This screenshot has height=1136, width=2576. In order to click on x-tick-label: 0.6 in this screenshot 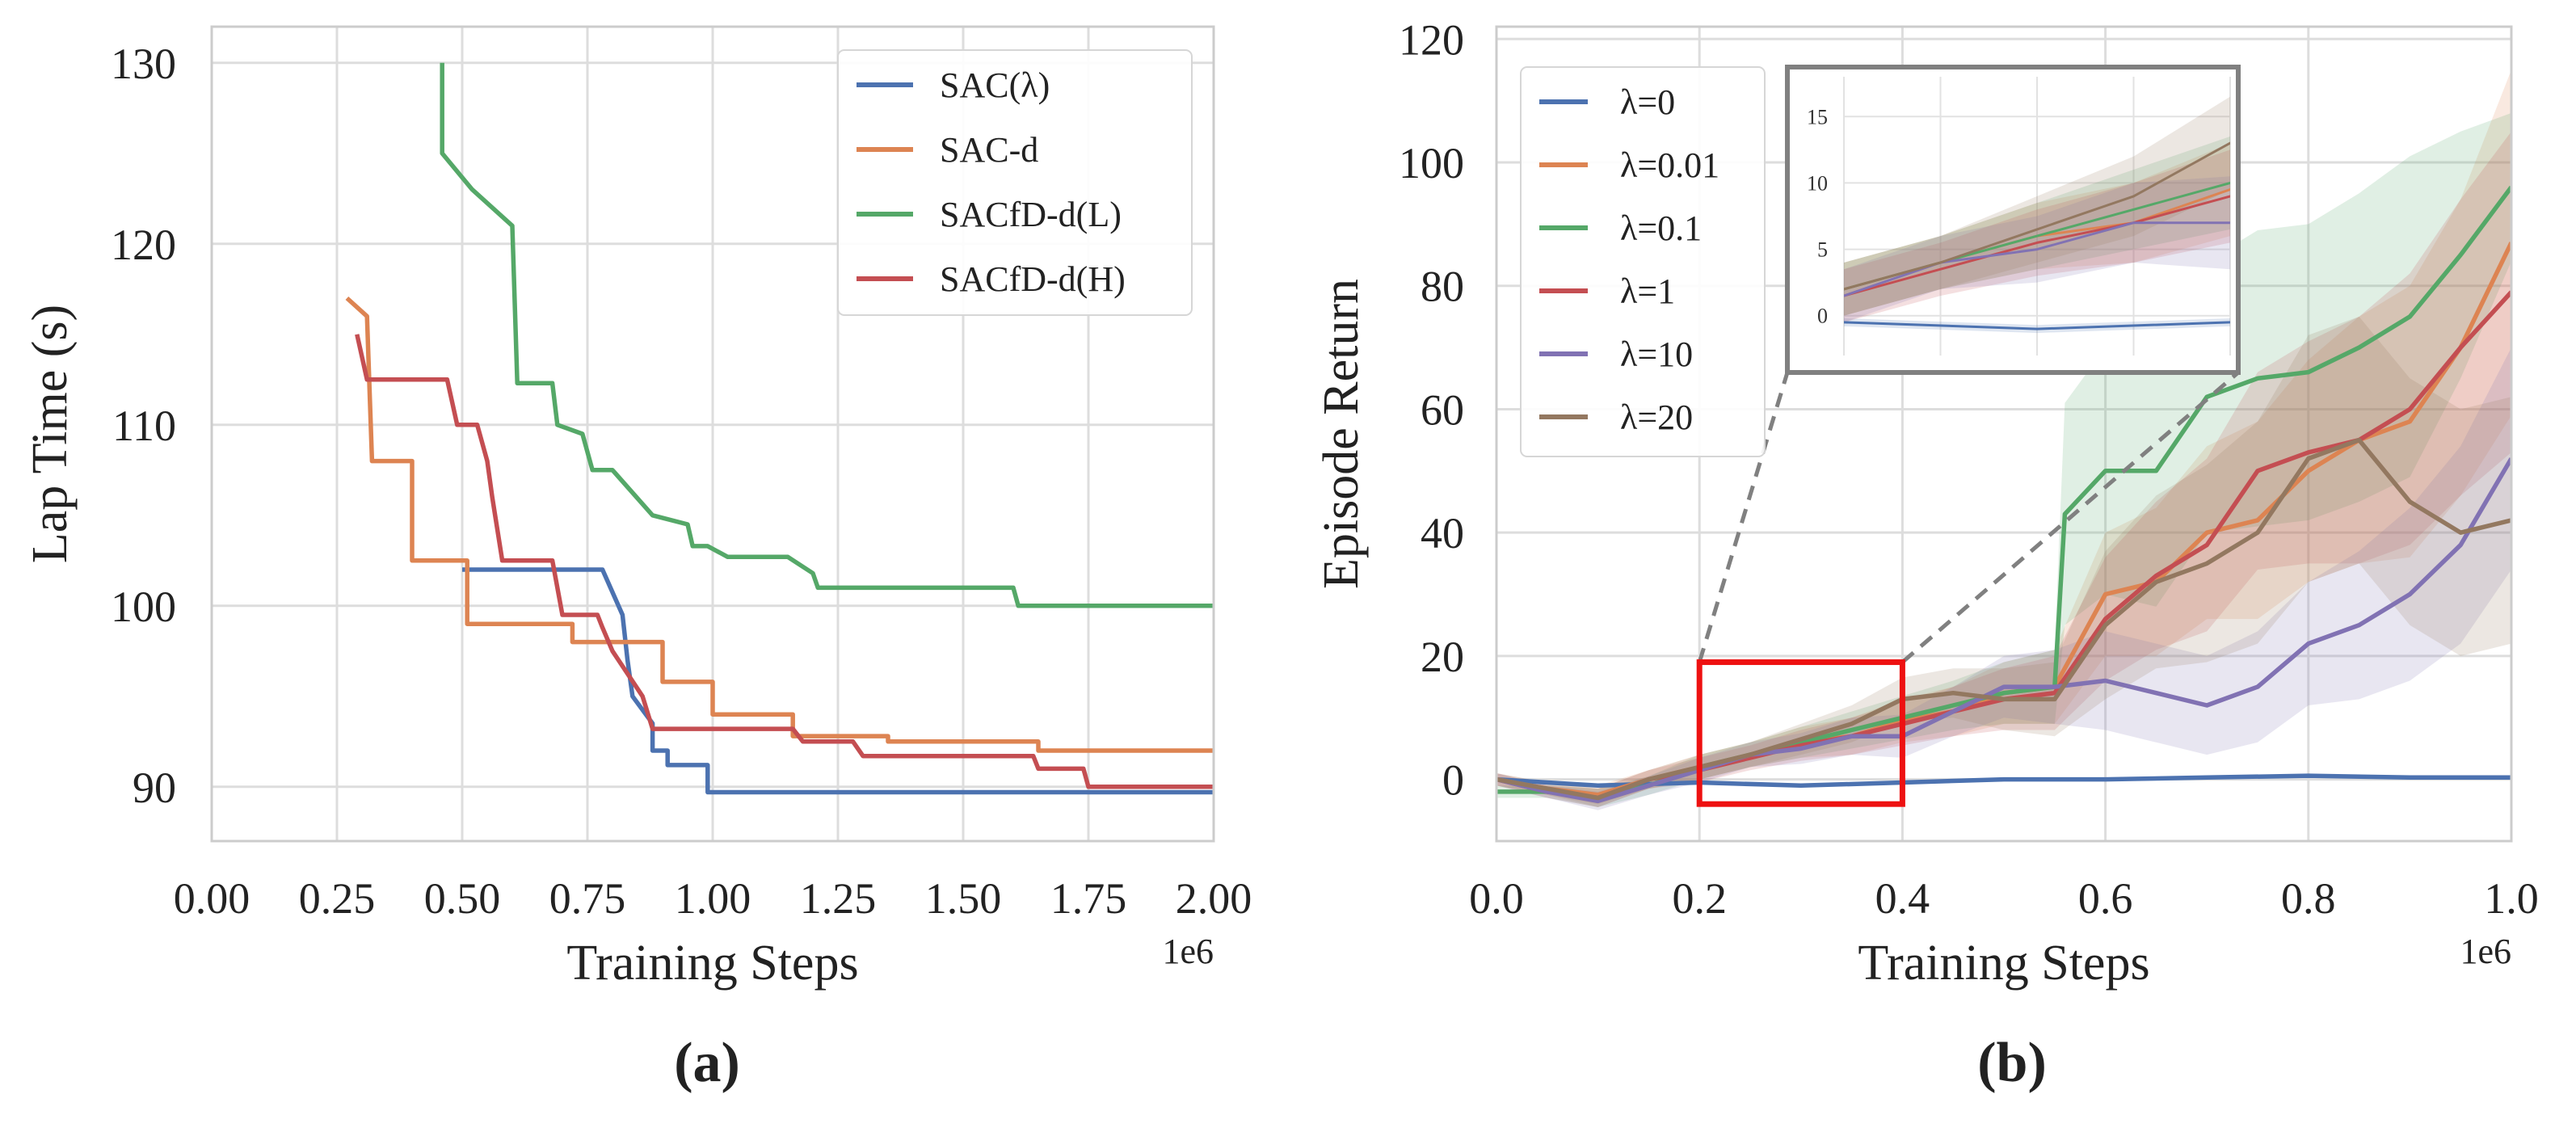, I will do `click(2105, 899)`.